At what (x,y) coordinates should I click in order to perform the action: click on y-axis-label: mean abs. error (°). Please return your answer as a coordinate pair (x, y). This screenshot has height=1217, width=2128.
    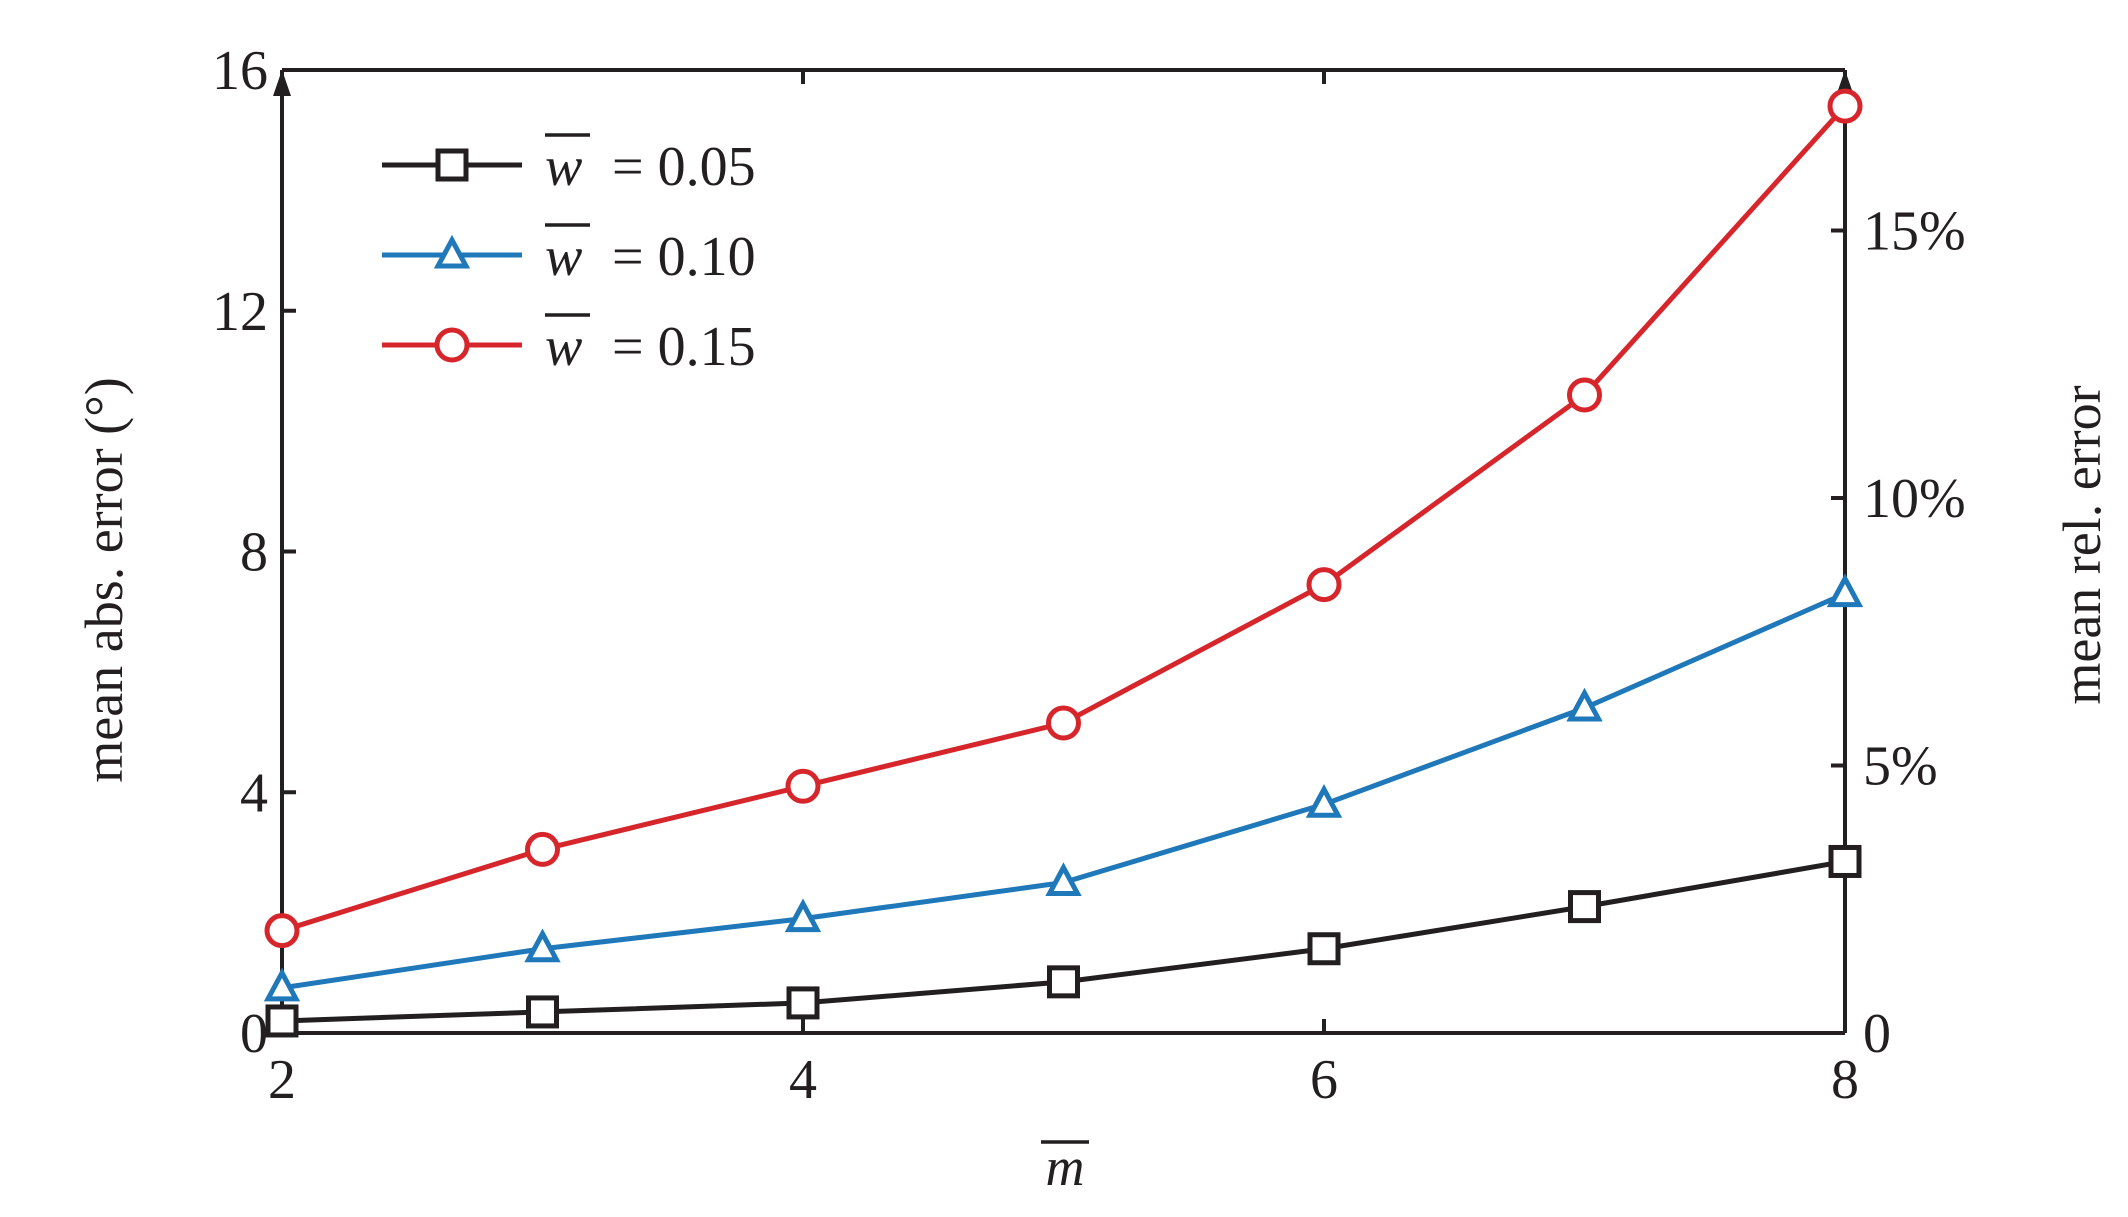
    Looking at the image, I should click on (104, 579).